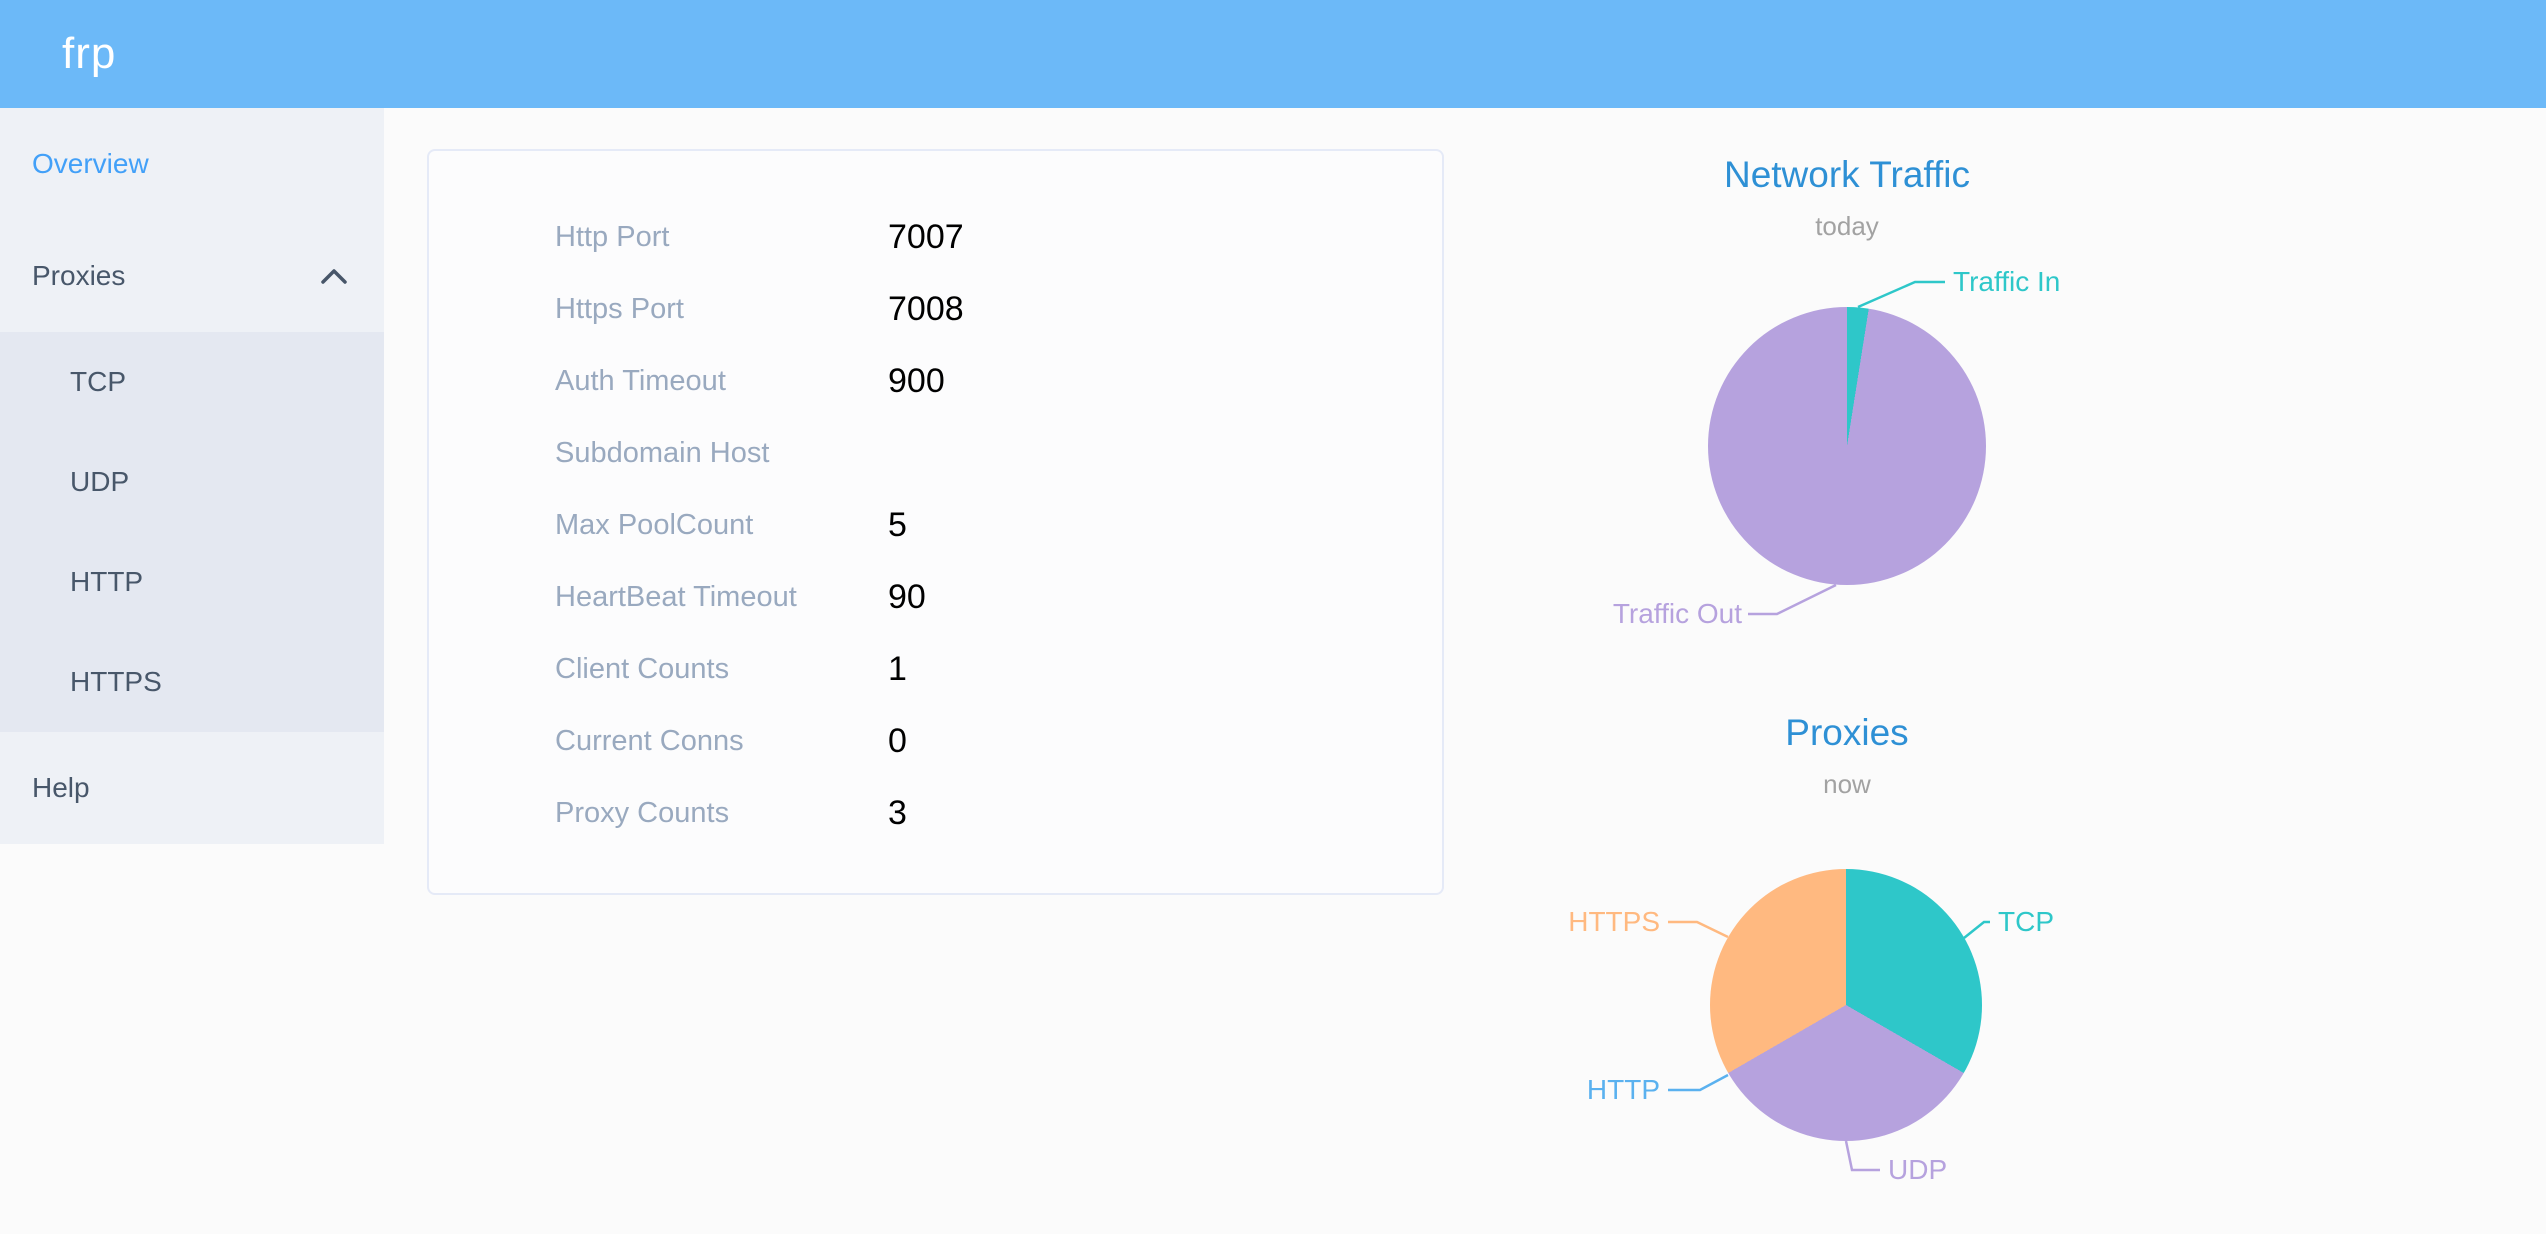 Image resolution: width=2546 pixels, height=1234 pixels. Describe the element at coordinates (619, 308) in the screenshot. I see `info-label: Https Port` at that location.